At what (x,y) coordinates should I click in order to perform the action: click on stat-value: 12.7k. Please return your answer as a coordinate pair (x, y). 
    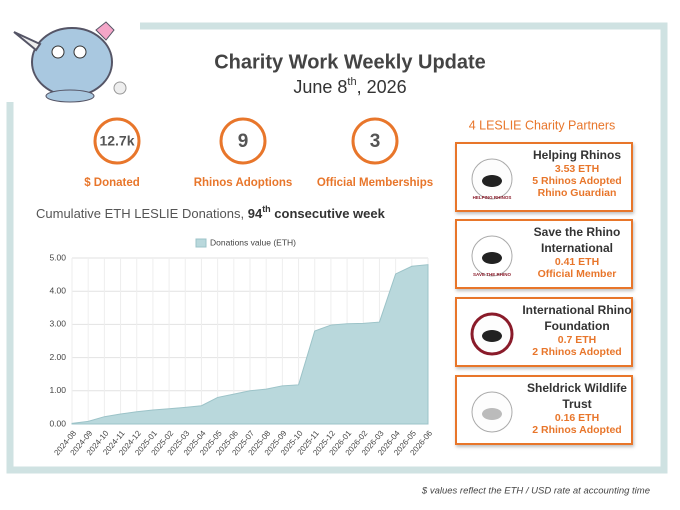
    Looking at the image, I should click on (116, 141).